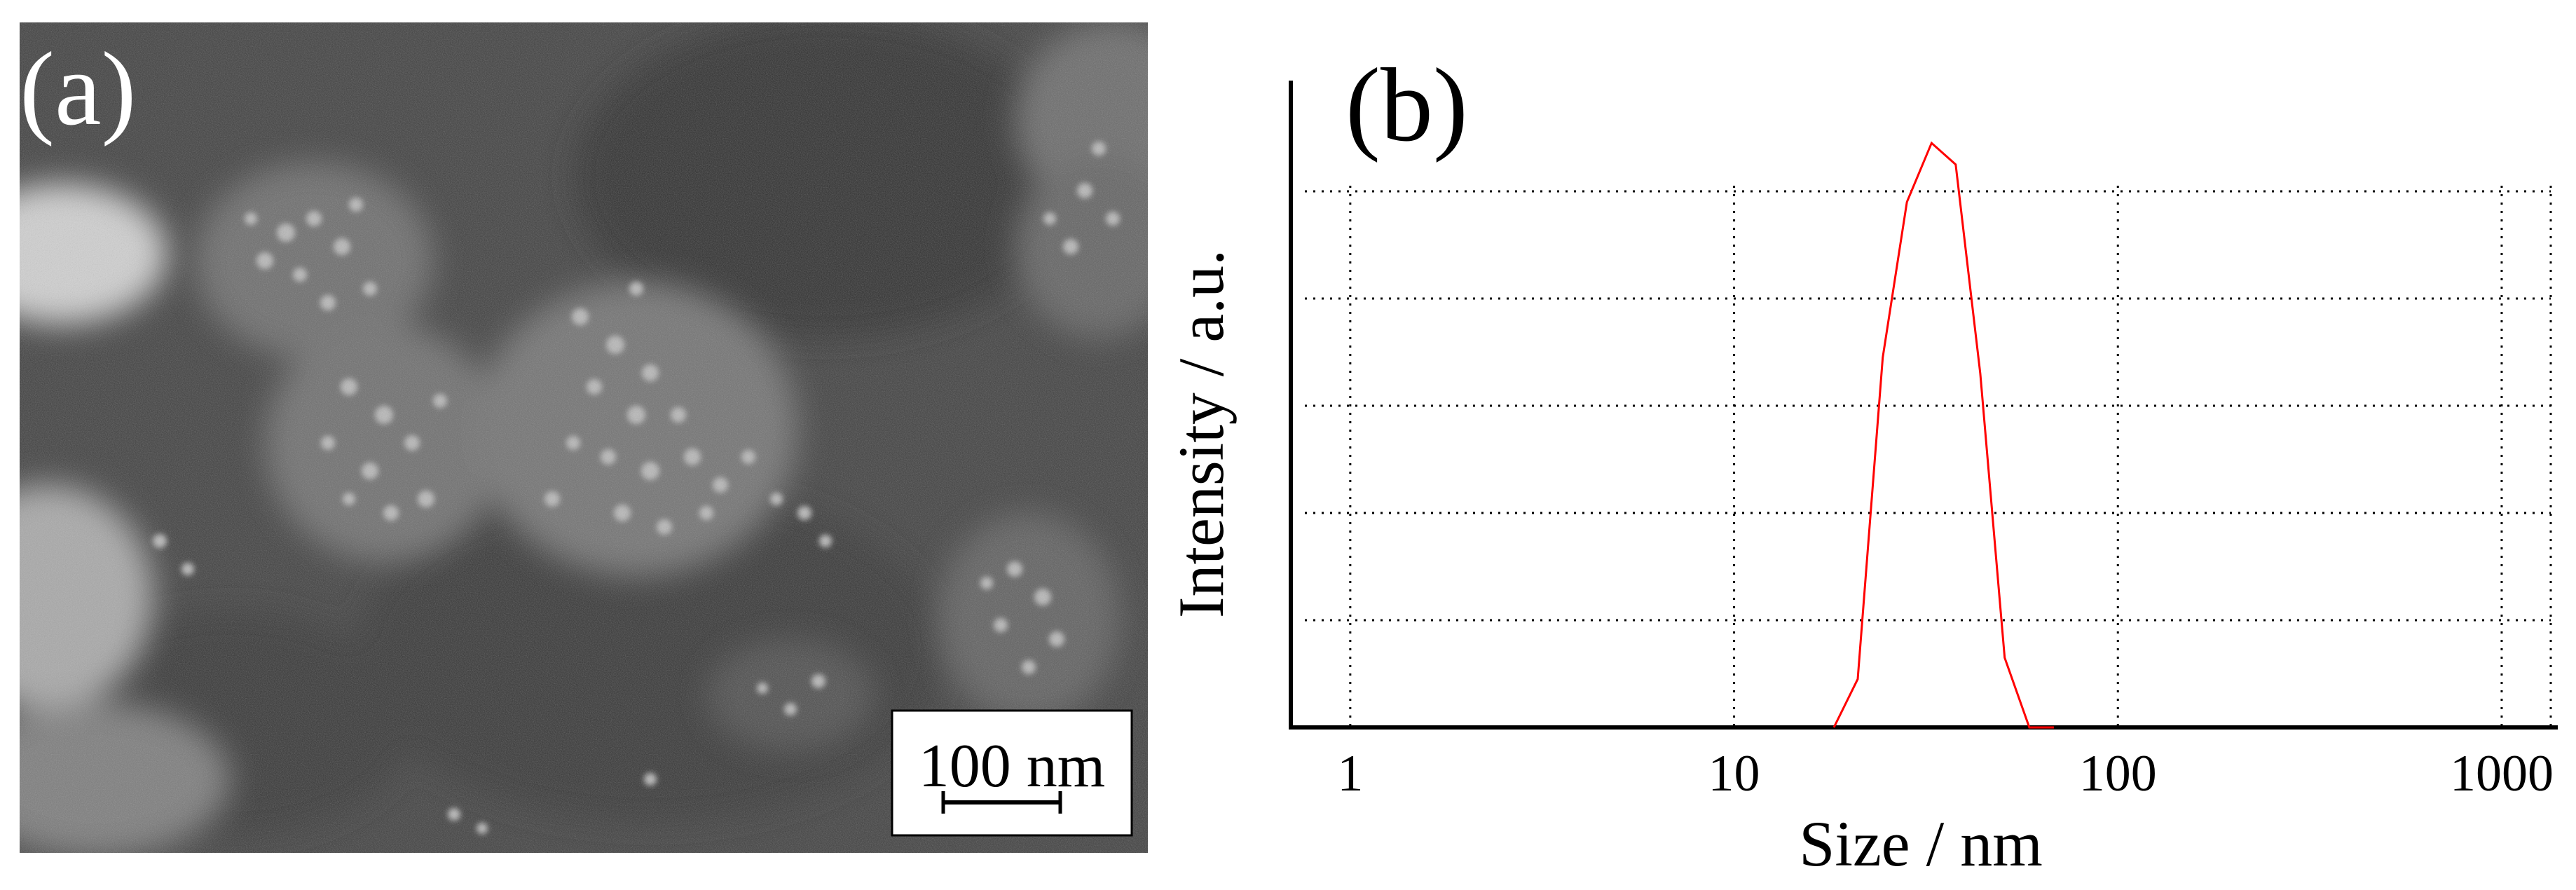 This screenshot has height=890, width=2576. I want to click on x-tick-label: 1, so click(1350, 773).